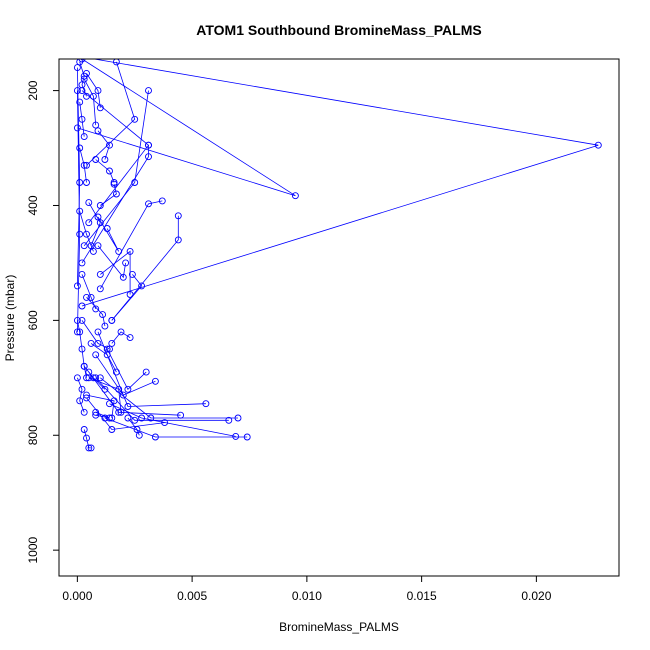 The image size is (650, 650). I want to click on y-axis-label: Pressure (mbar), so click(10, 318).